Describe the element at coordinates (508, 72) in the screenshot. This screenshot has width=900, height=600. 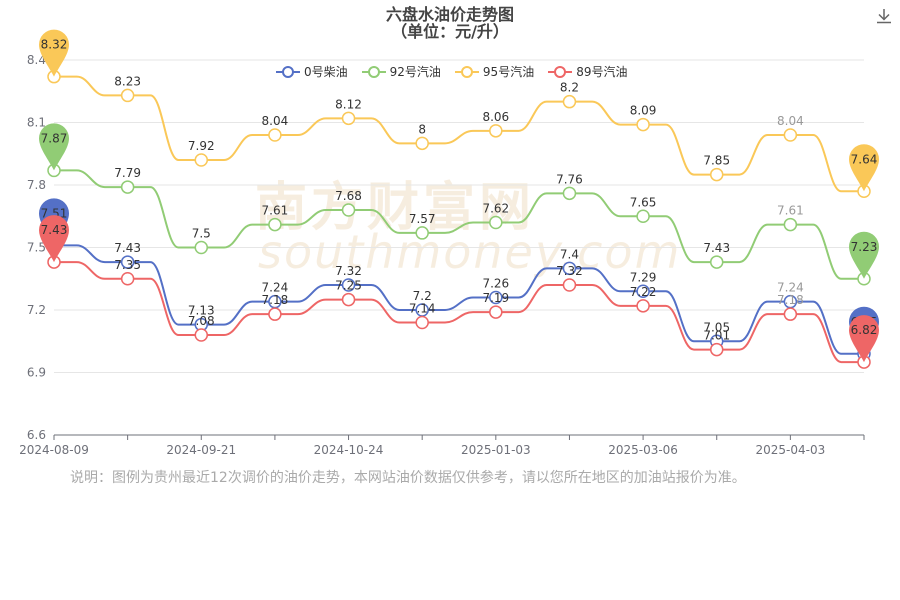
I see `legend-label: 95号汽油` at that location.